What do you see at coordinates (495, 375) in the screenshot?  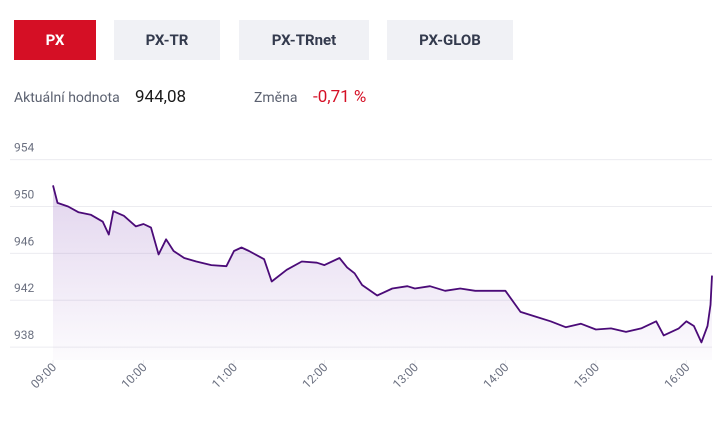 I see `x-tick-label: 14:00` at bounding box center [495, 375].